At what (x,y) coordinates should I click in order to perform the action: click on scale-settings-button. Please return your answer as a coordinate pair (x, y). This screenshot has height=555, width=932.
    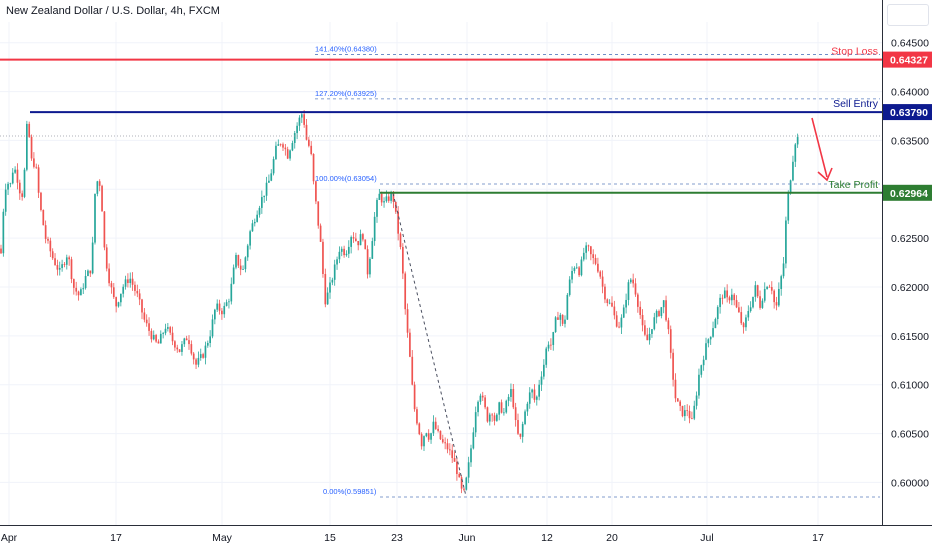
    Looking at the image, I should click on (908, 15).